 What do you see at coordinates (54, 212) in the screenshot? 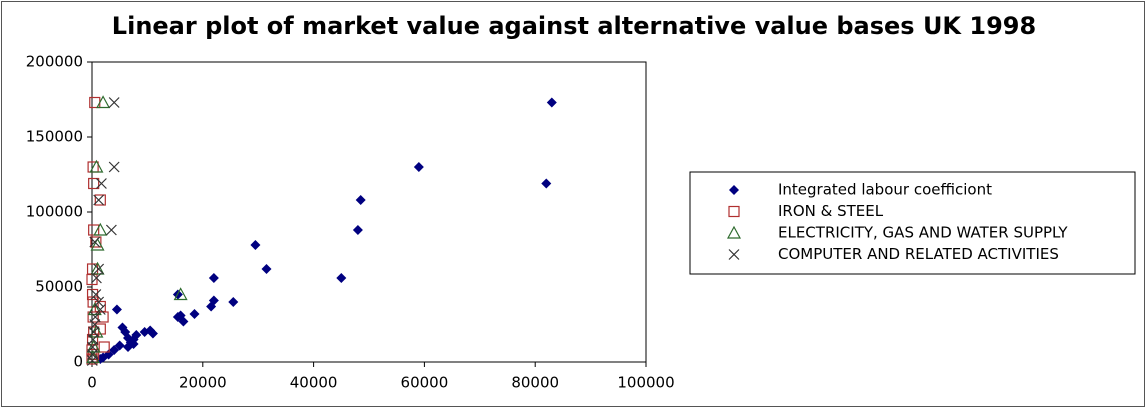
I see `y-tick-label: 100000` at bounding box center [54, 212].